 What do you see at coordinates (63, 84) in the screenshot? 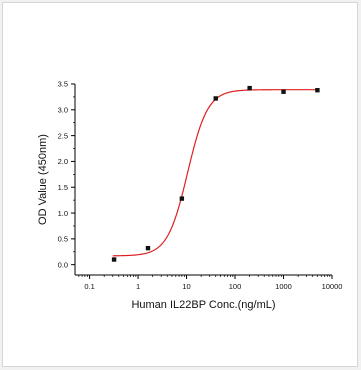
I see `y-tick-label: 3.5` at bounding box center [63, 84].